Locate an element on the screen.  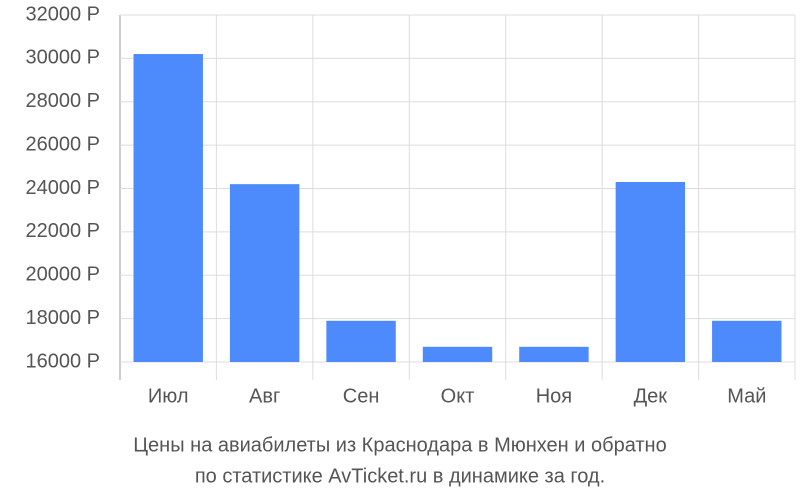
x-tick-label: Июл is located at coordinates (168, 396).